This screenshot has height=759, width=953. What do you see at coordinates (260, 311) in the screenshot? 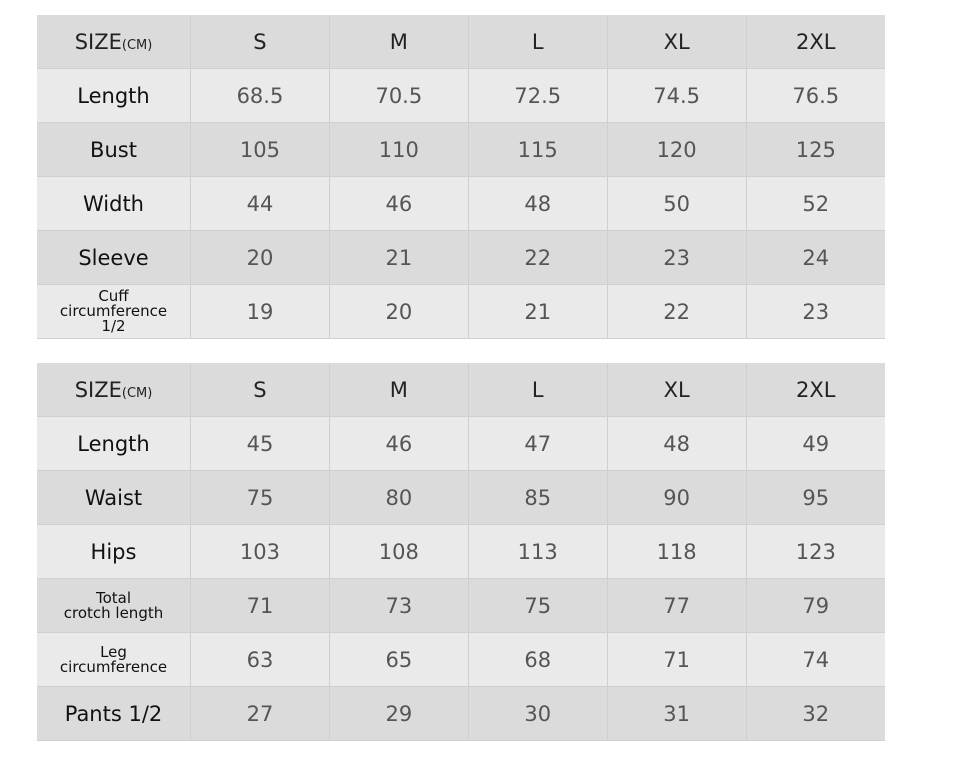
I see `value-cell: 19` at bounding box center [260, 311].